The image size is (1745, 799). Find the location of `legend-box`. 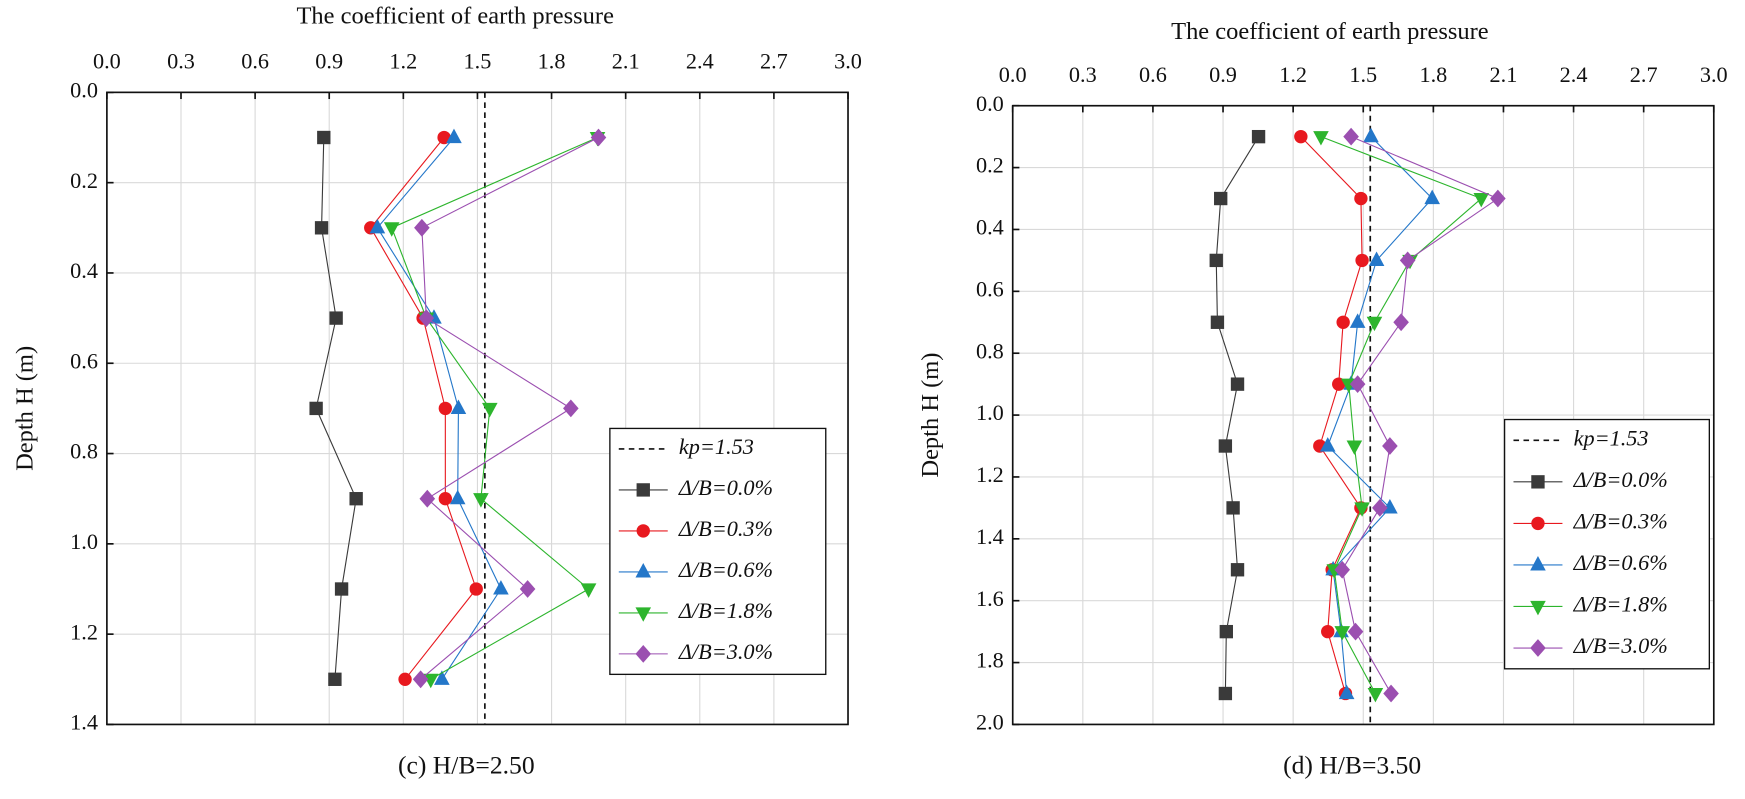

legend-box is located at coordinates (1607, 544).